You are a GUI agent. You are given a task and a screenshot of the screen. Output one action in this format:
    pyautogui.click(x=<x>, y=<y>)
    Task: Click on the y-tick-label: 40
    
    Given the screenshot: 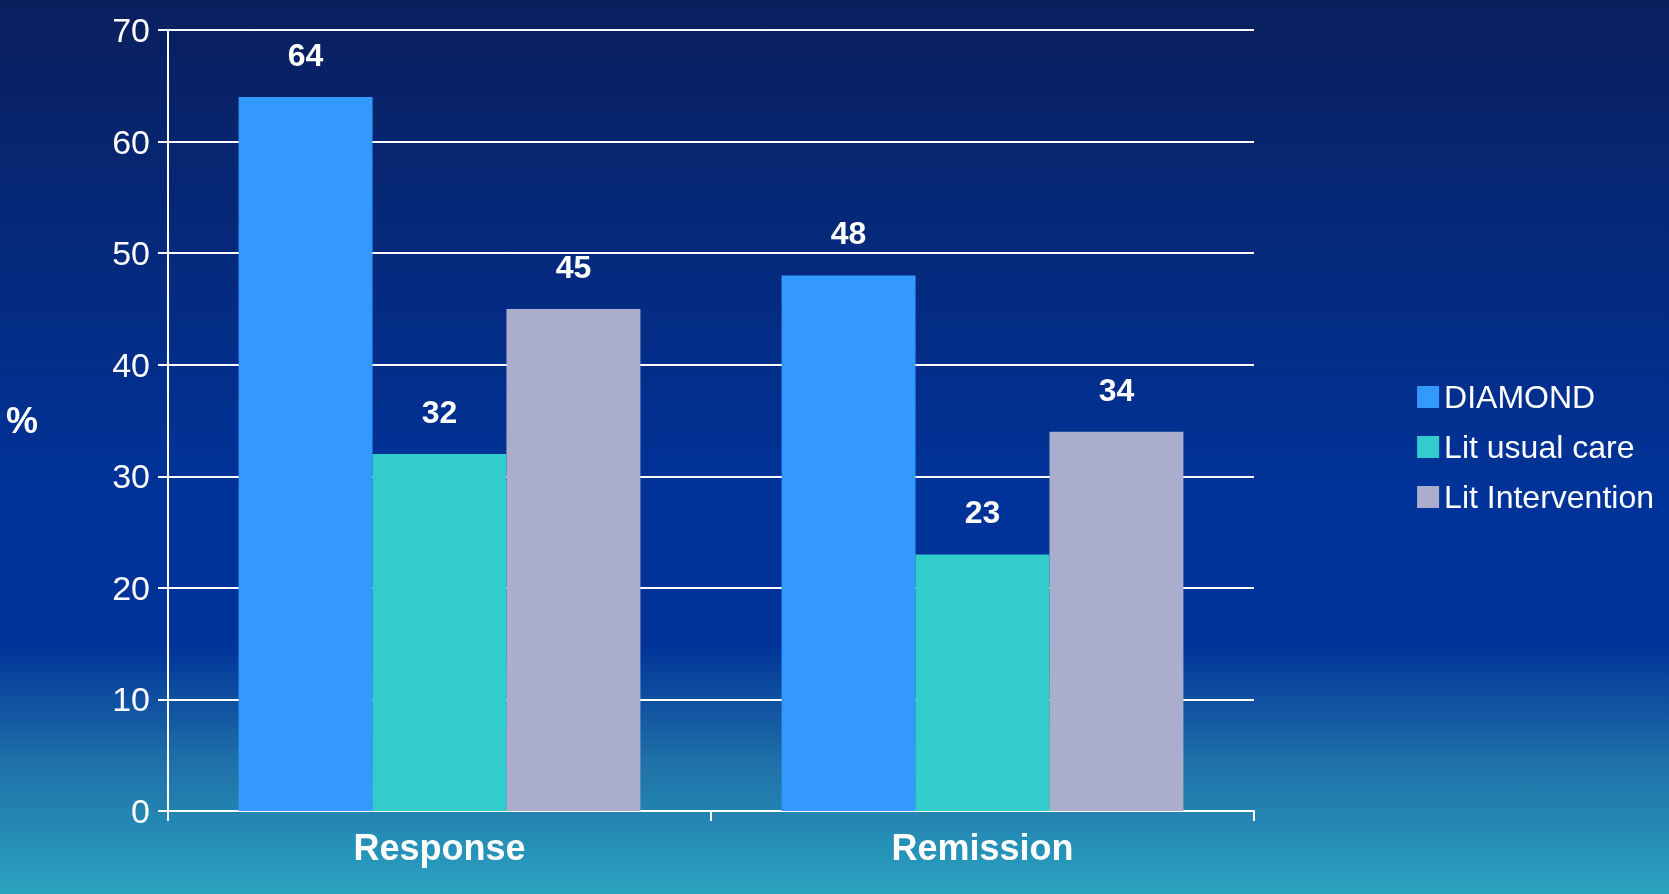 What is the action you would take?
    pyautogui.click(x=131, y=364)
    